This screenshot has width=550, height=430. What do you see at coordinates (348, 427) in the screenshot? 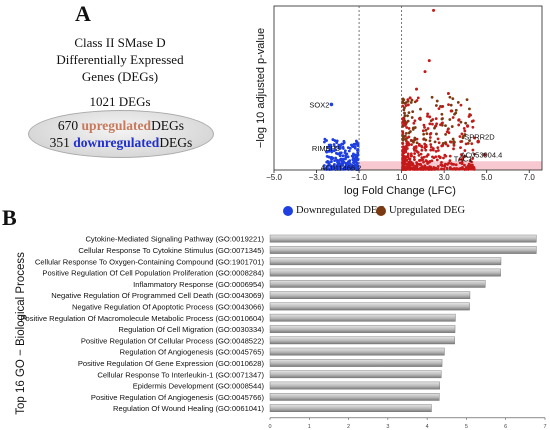
I see `bar-x-tick-label-2: 2` at bounding box center [348, 427].